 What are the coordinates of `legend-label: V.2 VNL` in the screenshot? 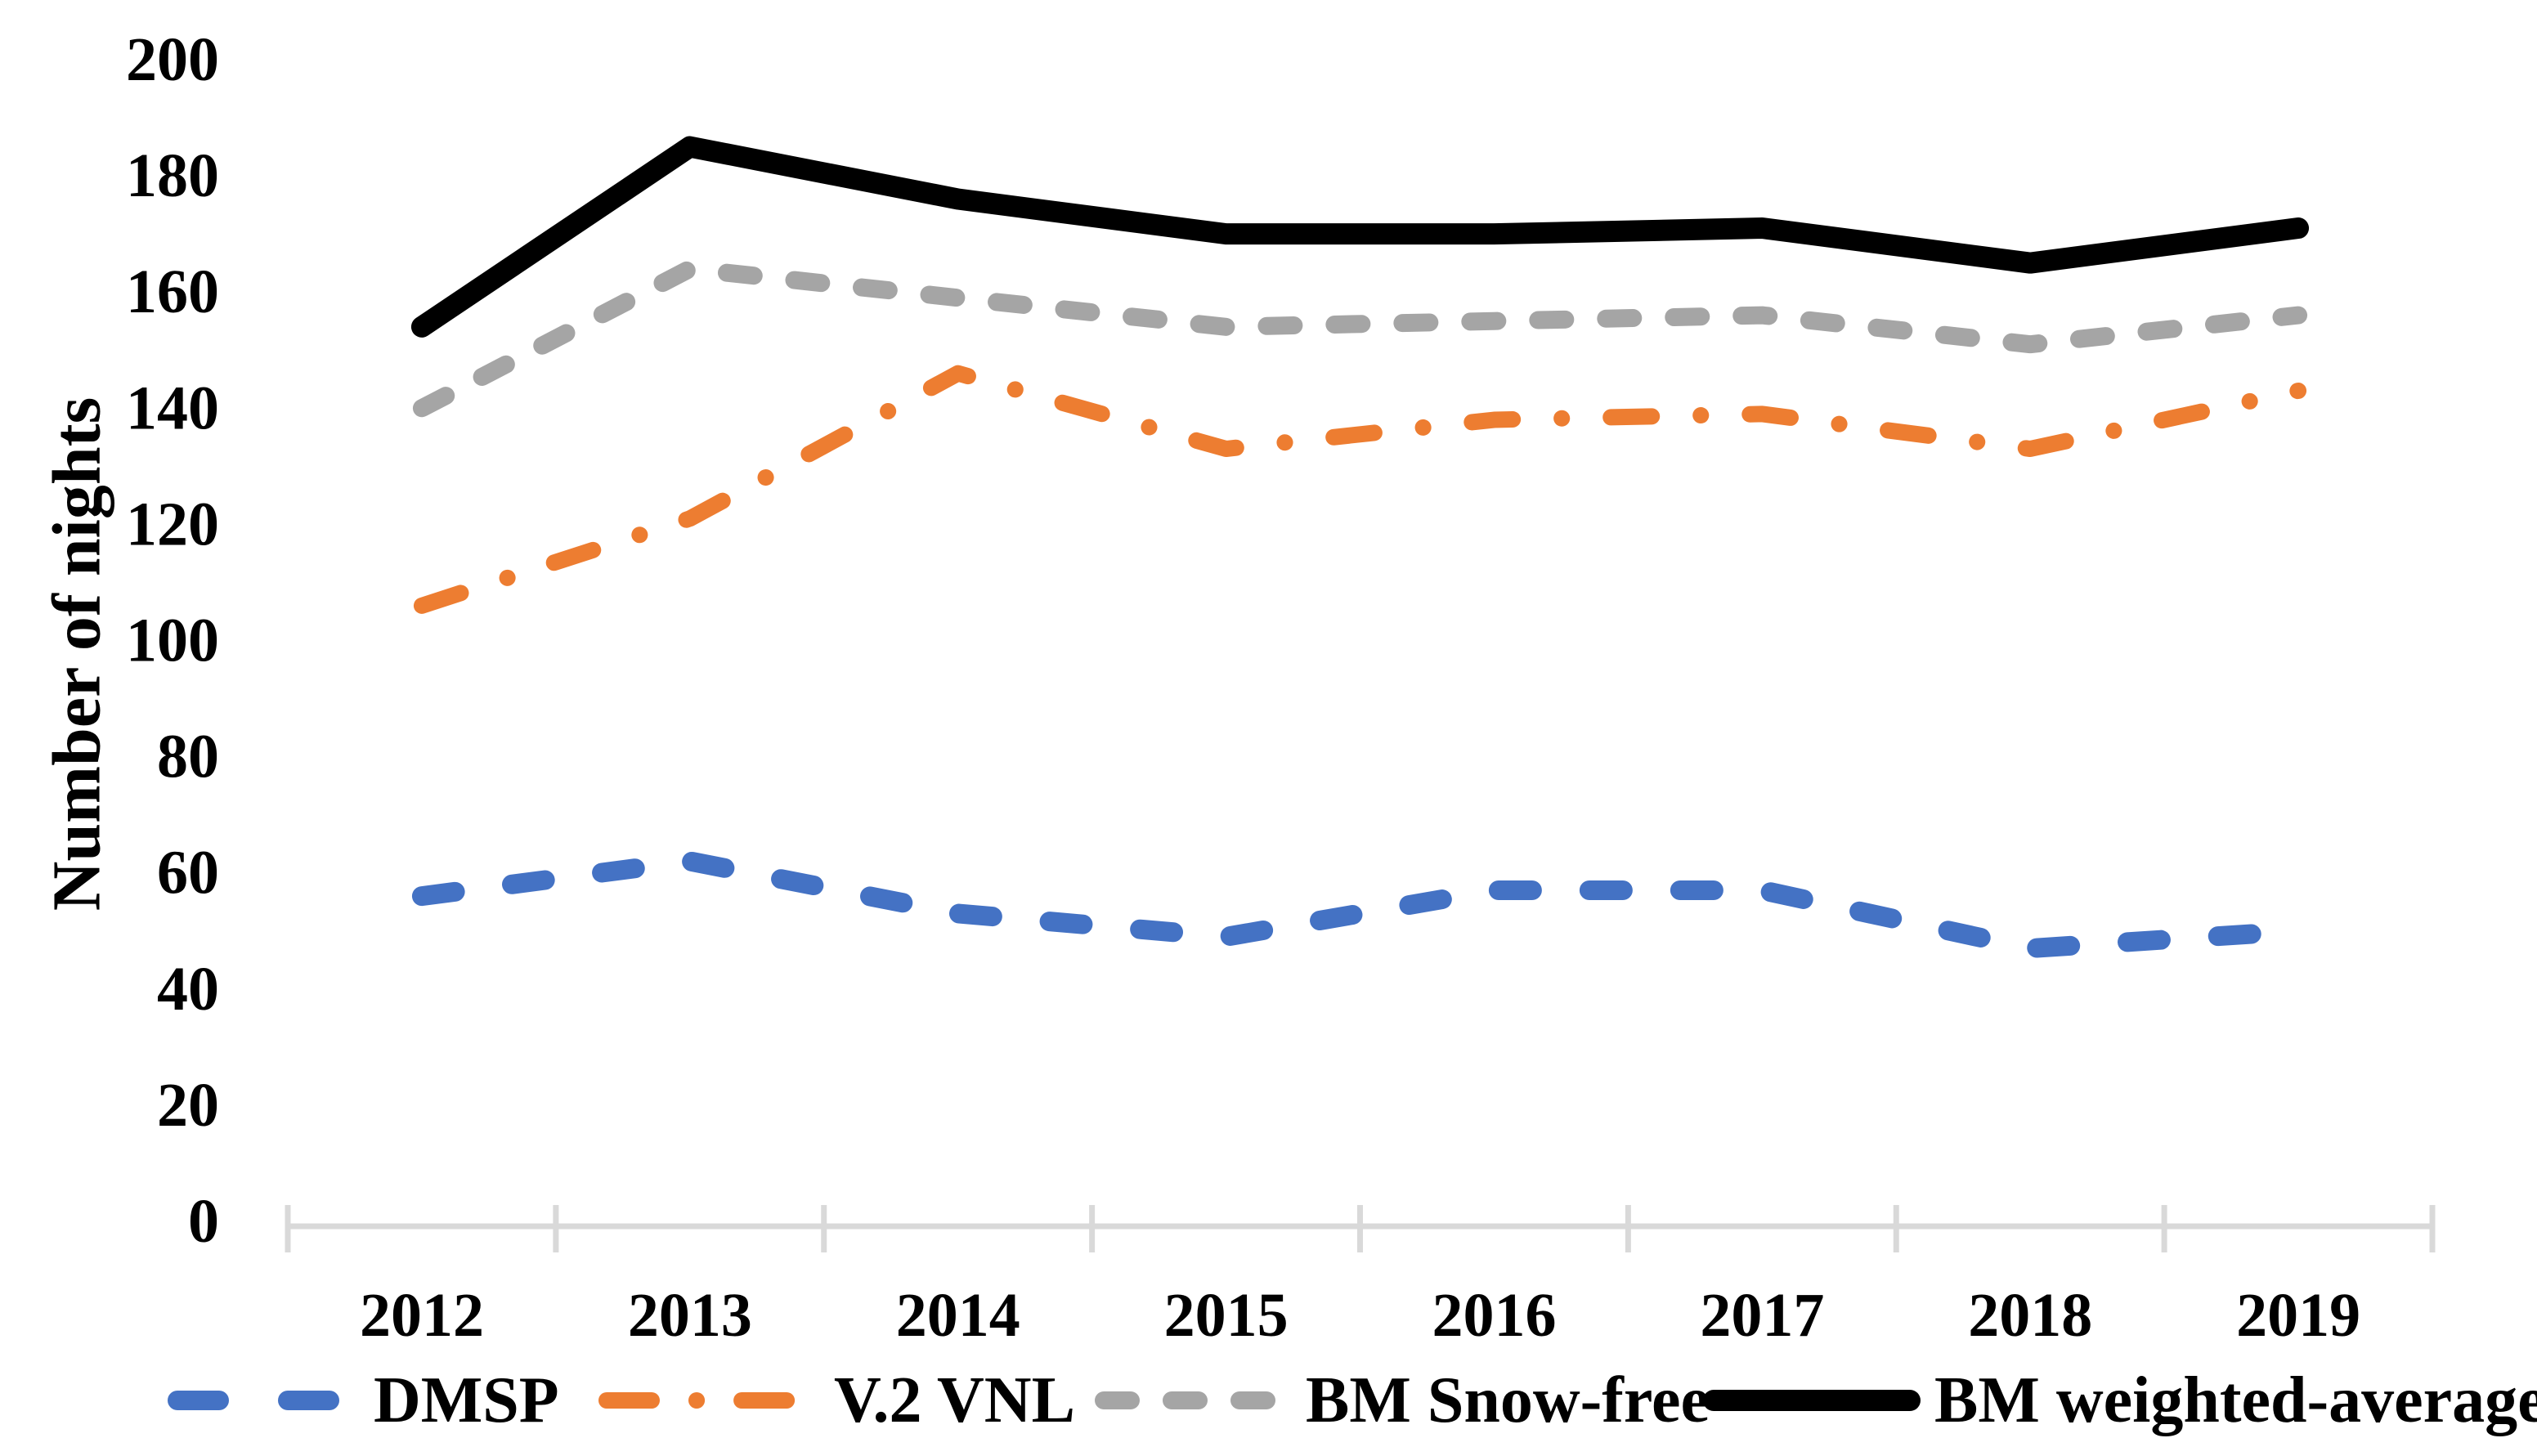 It's located at (954, 1400).